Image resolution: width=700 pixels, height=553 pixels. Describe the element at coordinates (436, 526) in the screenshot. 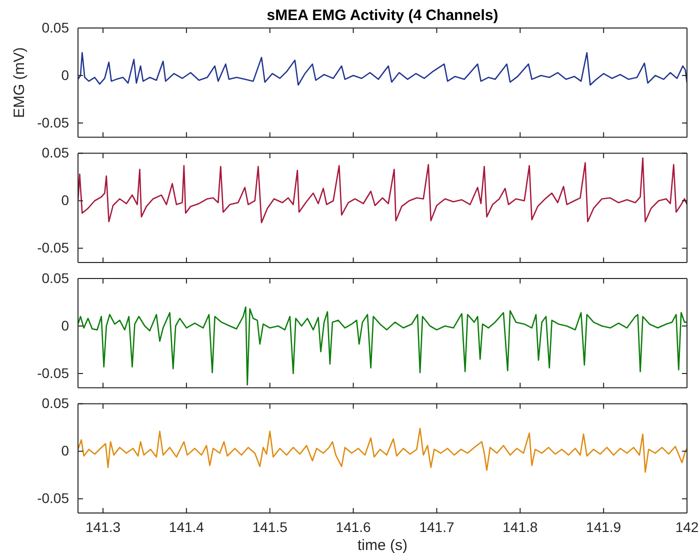

I see `x-tick-label: 141.7` at that location.